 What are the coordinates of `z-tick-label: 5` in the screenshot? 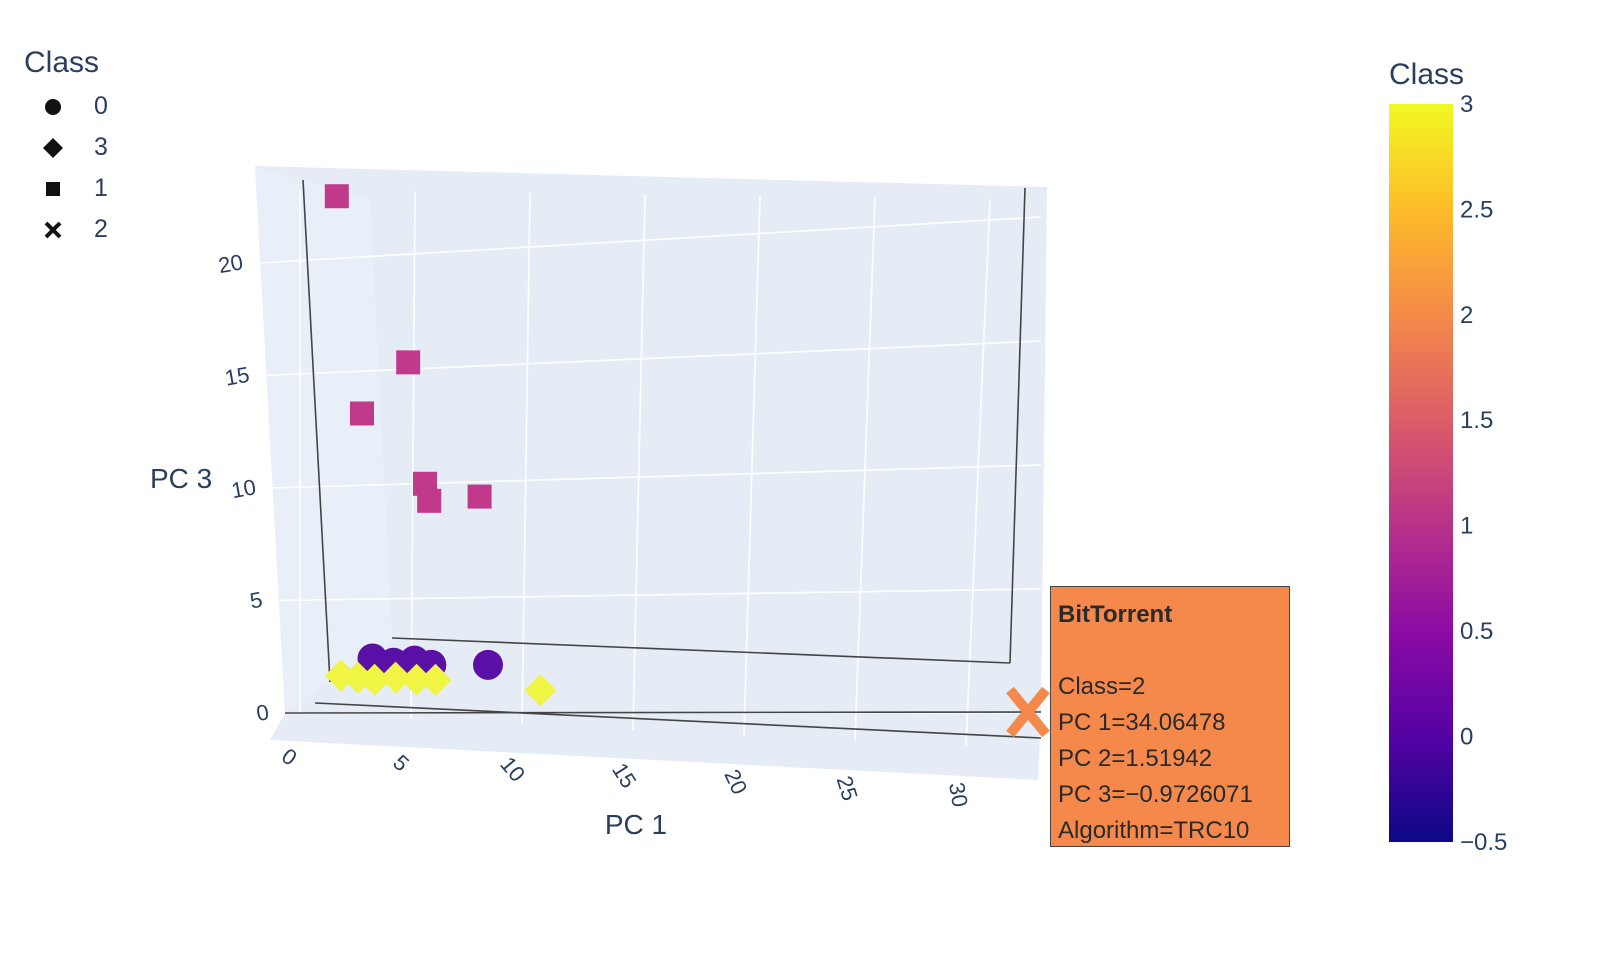 It's located at (256, 600).